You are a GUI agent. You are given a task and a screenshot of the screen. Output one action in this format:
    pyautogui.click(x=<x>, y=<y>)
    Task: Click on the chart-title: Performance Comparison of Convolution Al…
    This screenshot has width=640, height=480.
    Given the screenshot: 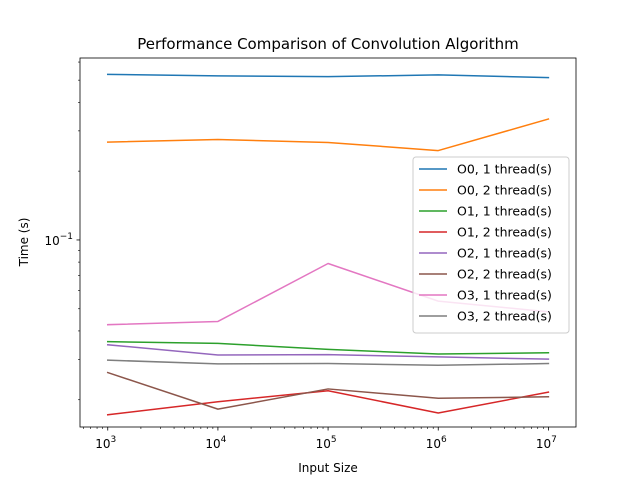 What is the action you would take?
    pyautogui.click(x=327, y=44)
    